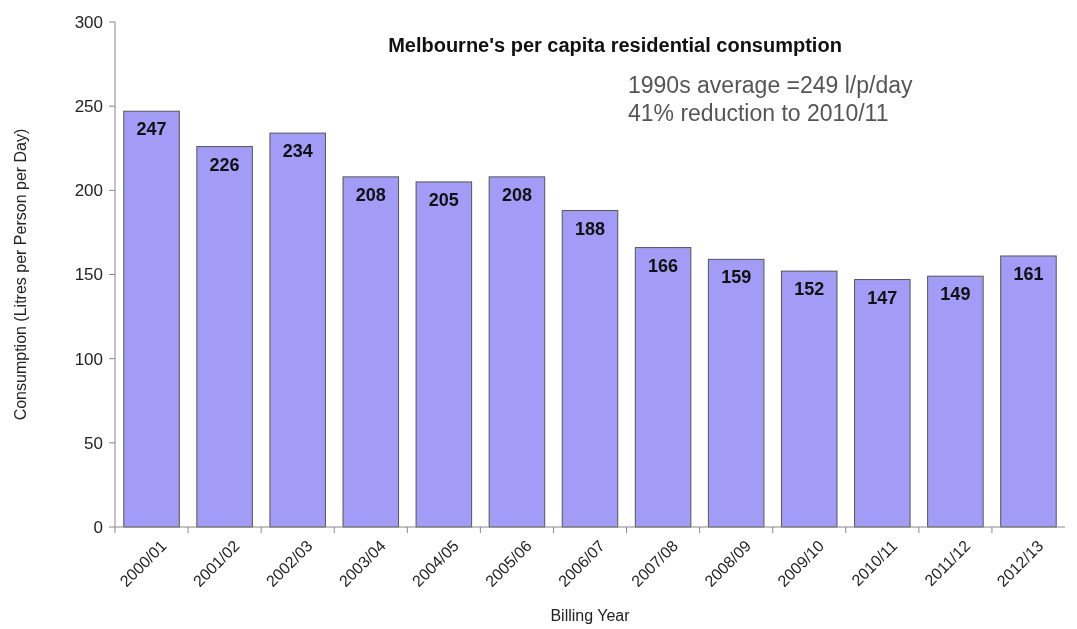 The height and width of the screenshot is (629, 1077). Describe the element at coordinates (590, 615) in the screenshot. I see `x-axis-title: Billing Year` at that location.